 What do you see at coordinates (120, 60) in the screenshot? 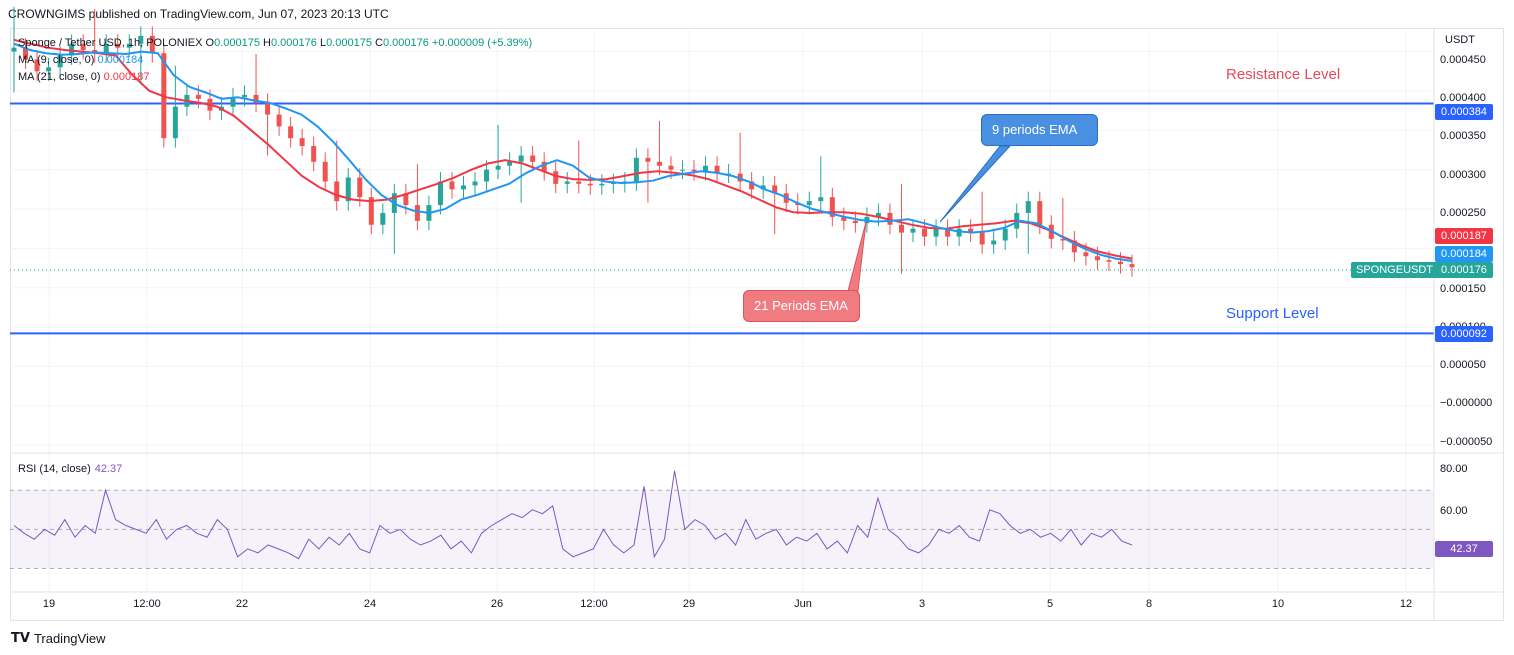
I see `legend-ma9-value: 0.000184` at bounding box center [120, 60].